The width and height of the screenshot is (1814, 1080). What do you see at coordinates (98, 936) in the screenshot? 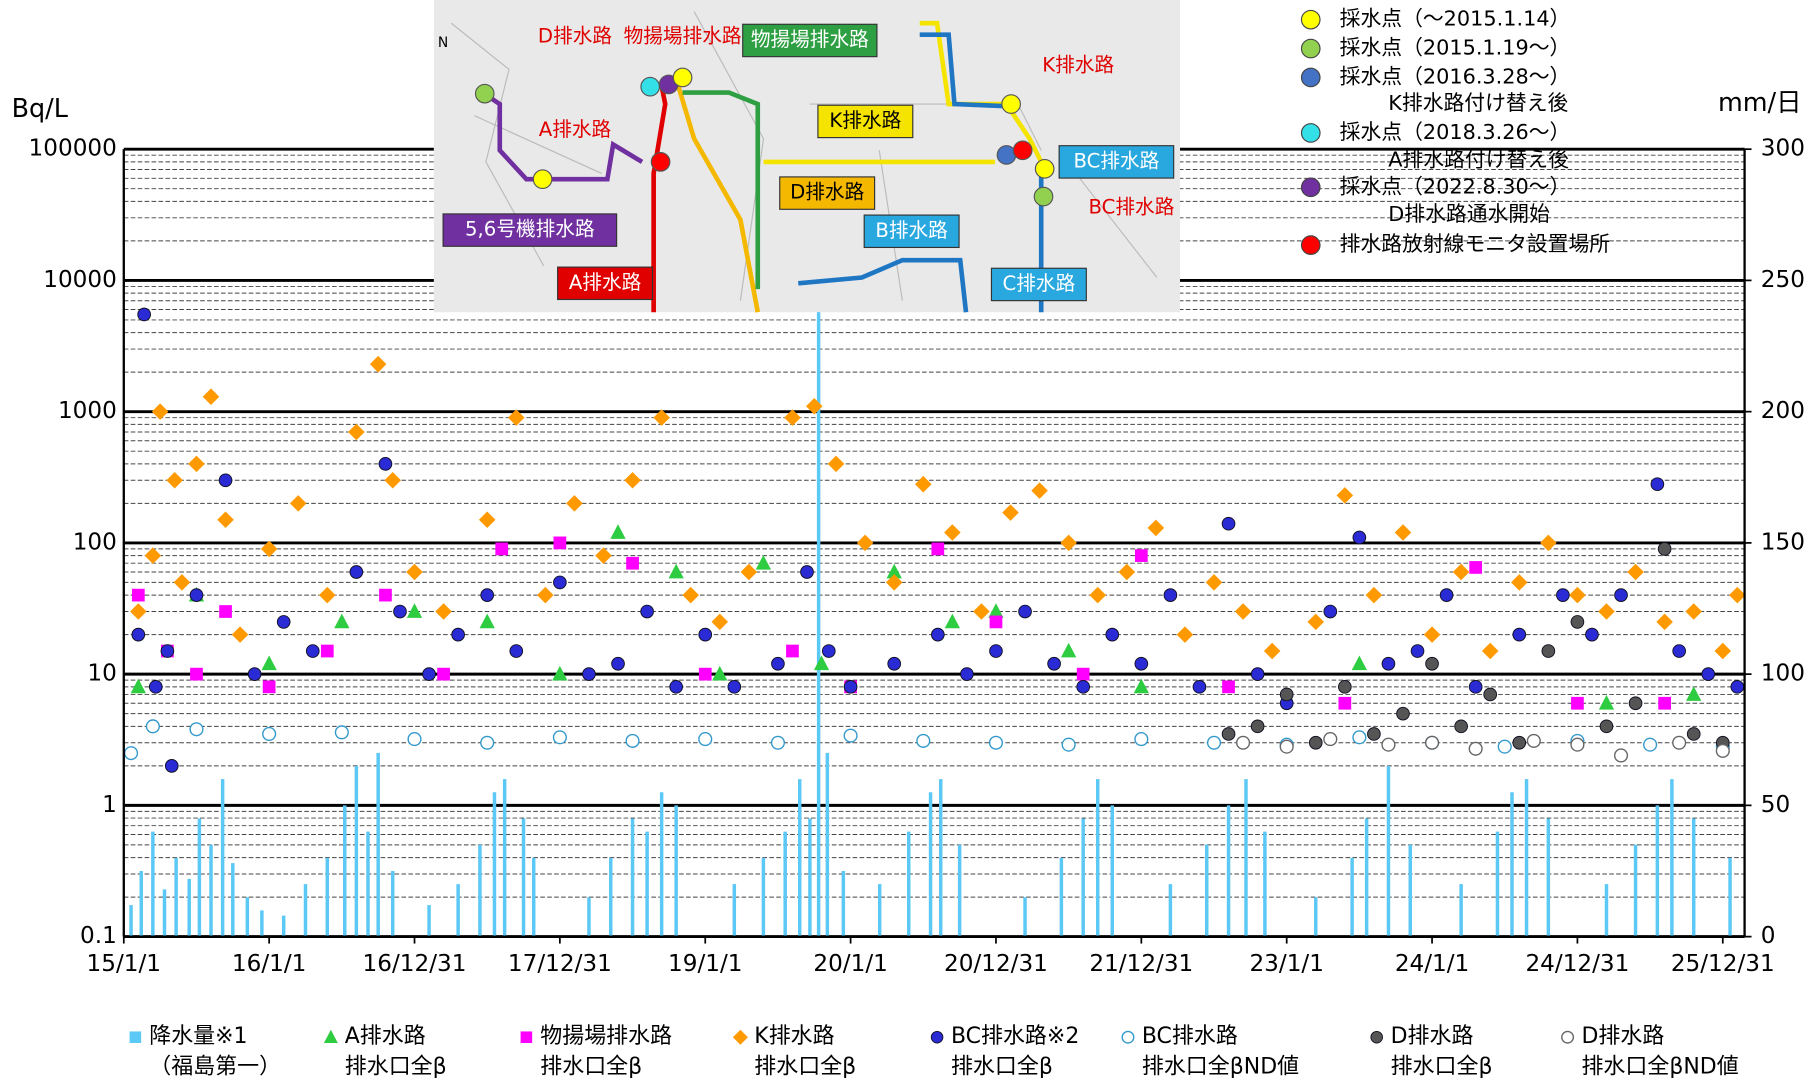
I see `y-tick-label: 0.1` at bounding box center [98, 936].